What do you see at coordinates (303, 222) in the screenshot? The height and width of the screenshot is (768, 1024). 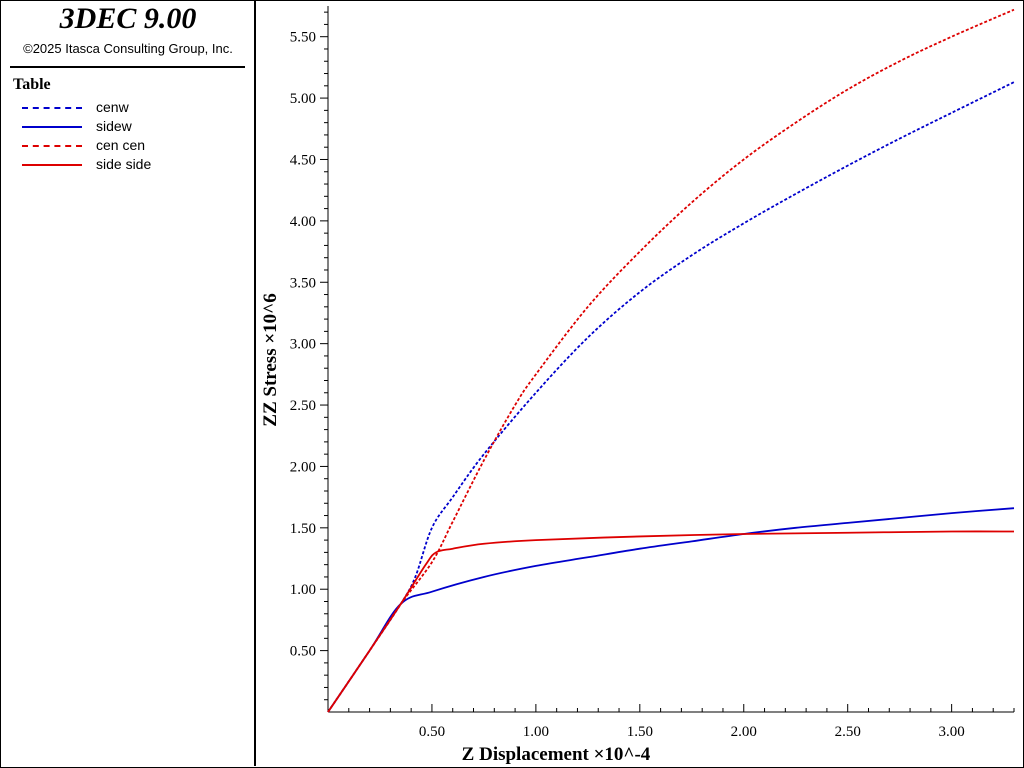 I see `y-tick-label: 4.00` at bounding box center [303, 222].